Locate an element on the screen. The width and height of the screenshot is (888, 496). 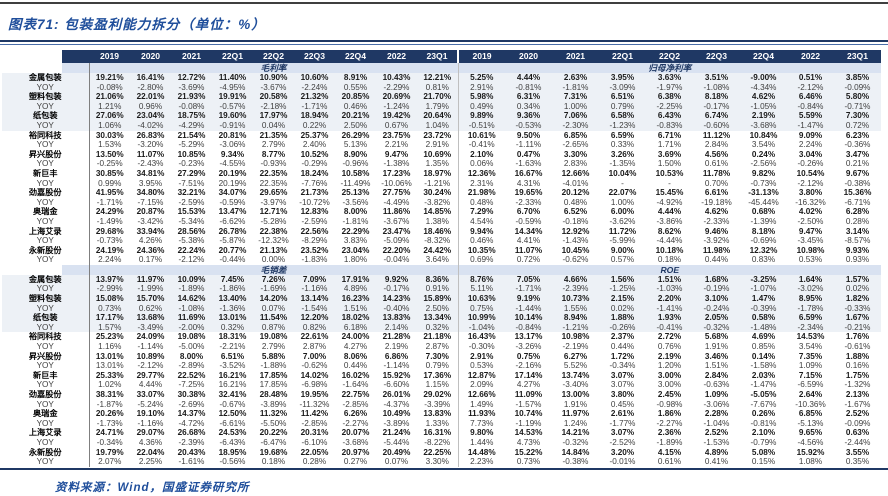
value-cell: -1.43% is located at coordinates (575, 241).